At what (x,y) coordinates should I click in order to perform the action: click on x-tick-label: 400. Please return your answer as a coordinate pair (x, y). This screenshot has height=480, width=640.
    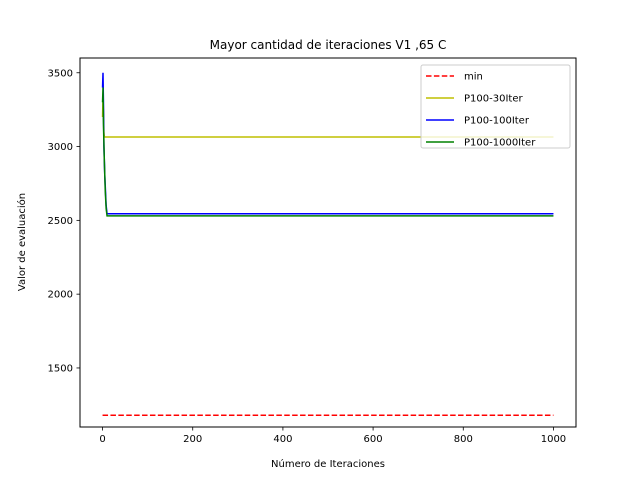
    Looking at the image, I should click on (282, 439).